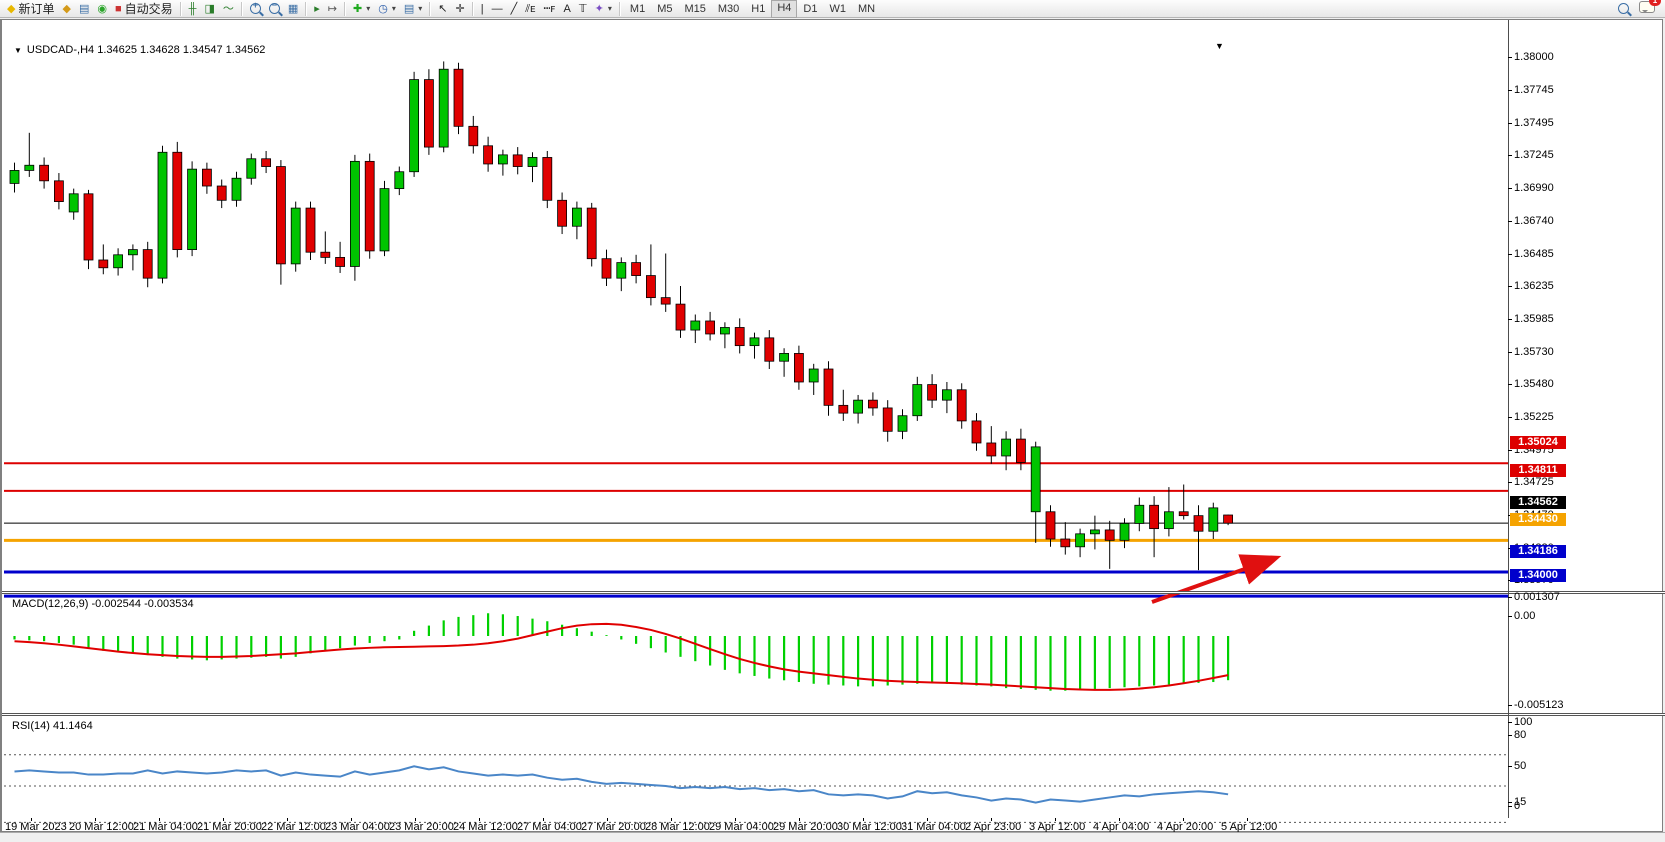 The width and height of the screenshot is (1665, 842). I want to click on template-chart-button: ▤ ▾, so click(413, 9).